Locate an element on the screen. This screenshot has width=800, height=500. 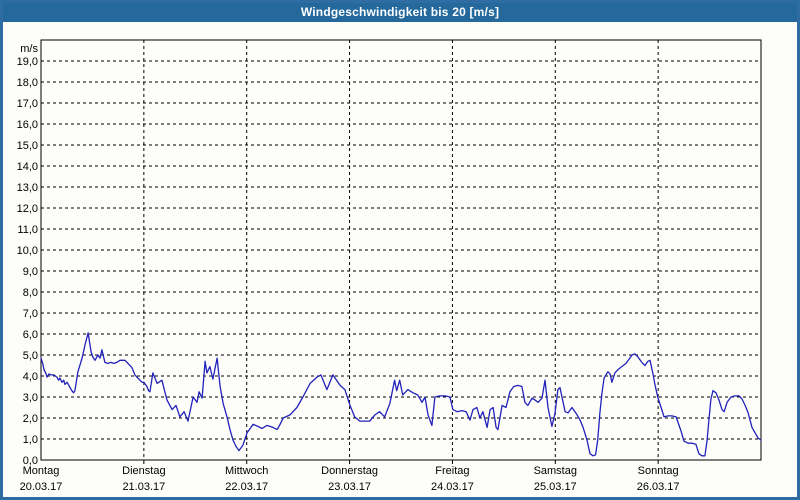
x-date-label: 23.03.17 is located at coordinates (349, 487).